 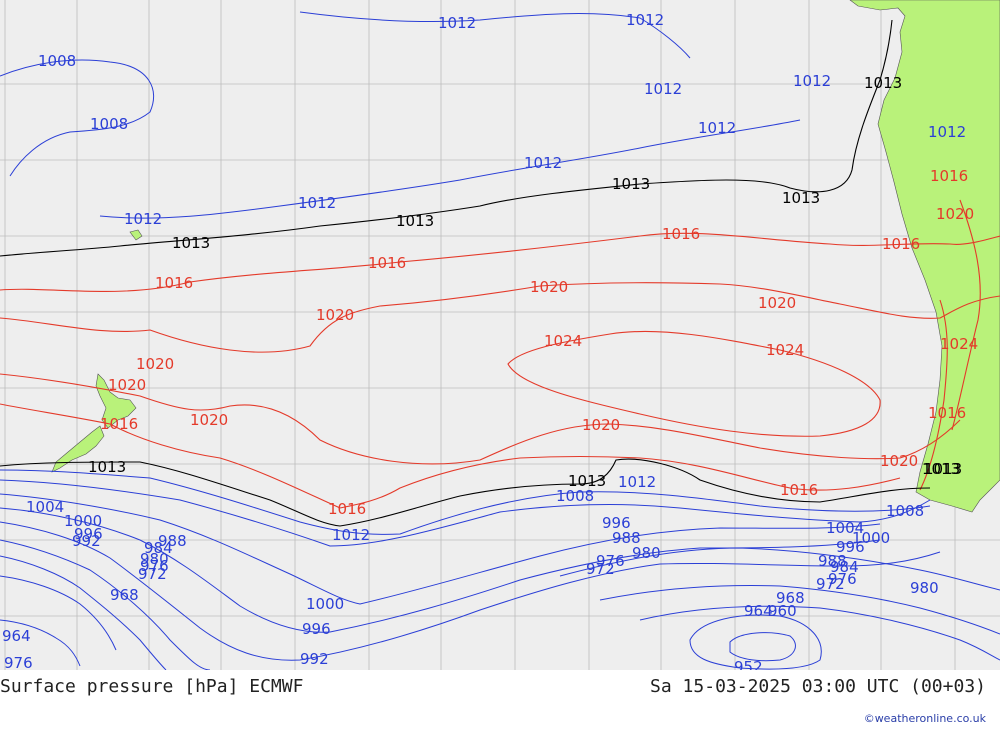 I want to click on isobar-1008-band, so click(x=465, y=513).